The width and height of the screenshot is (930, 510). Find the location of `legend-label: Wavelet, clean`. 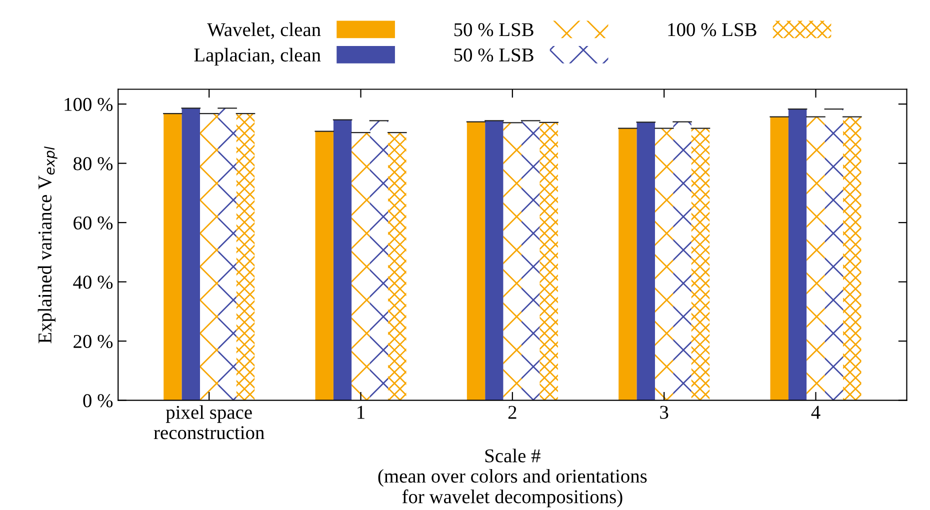

legend-label: Wavelet, clean is located at coordinates (264, 31).